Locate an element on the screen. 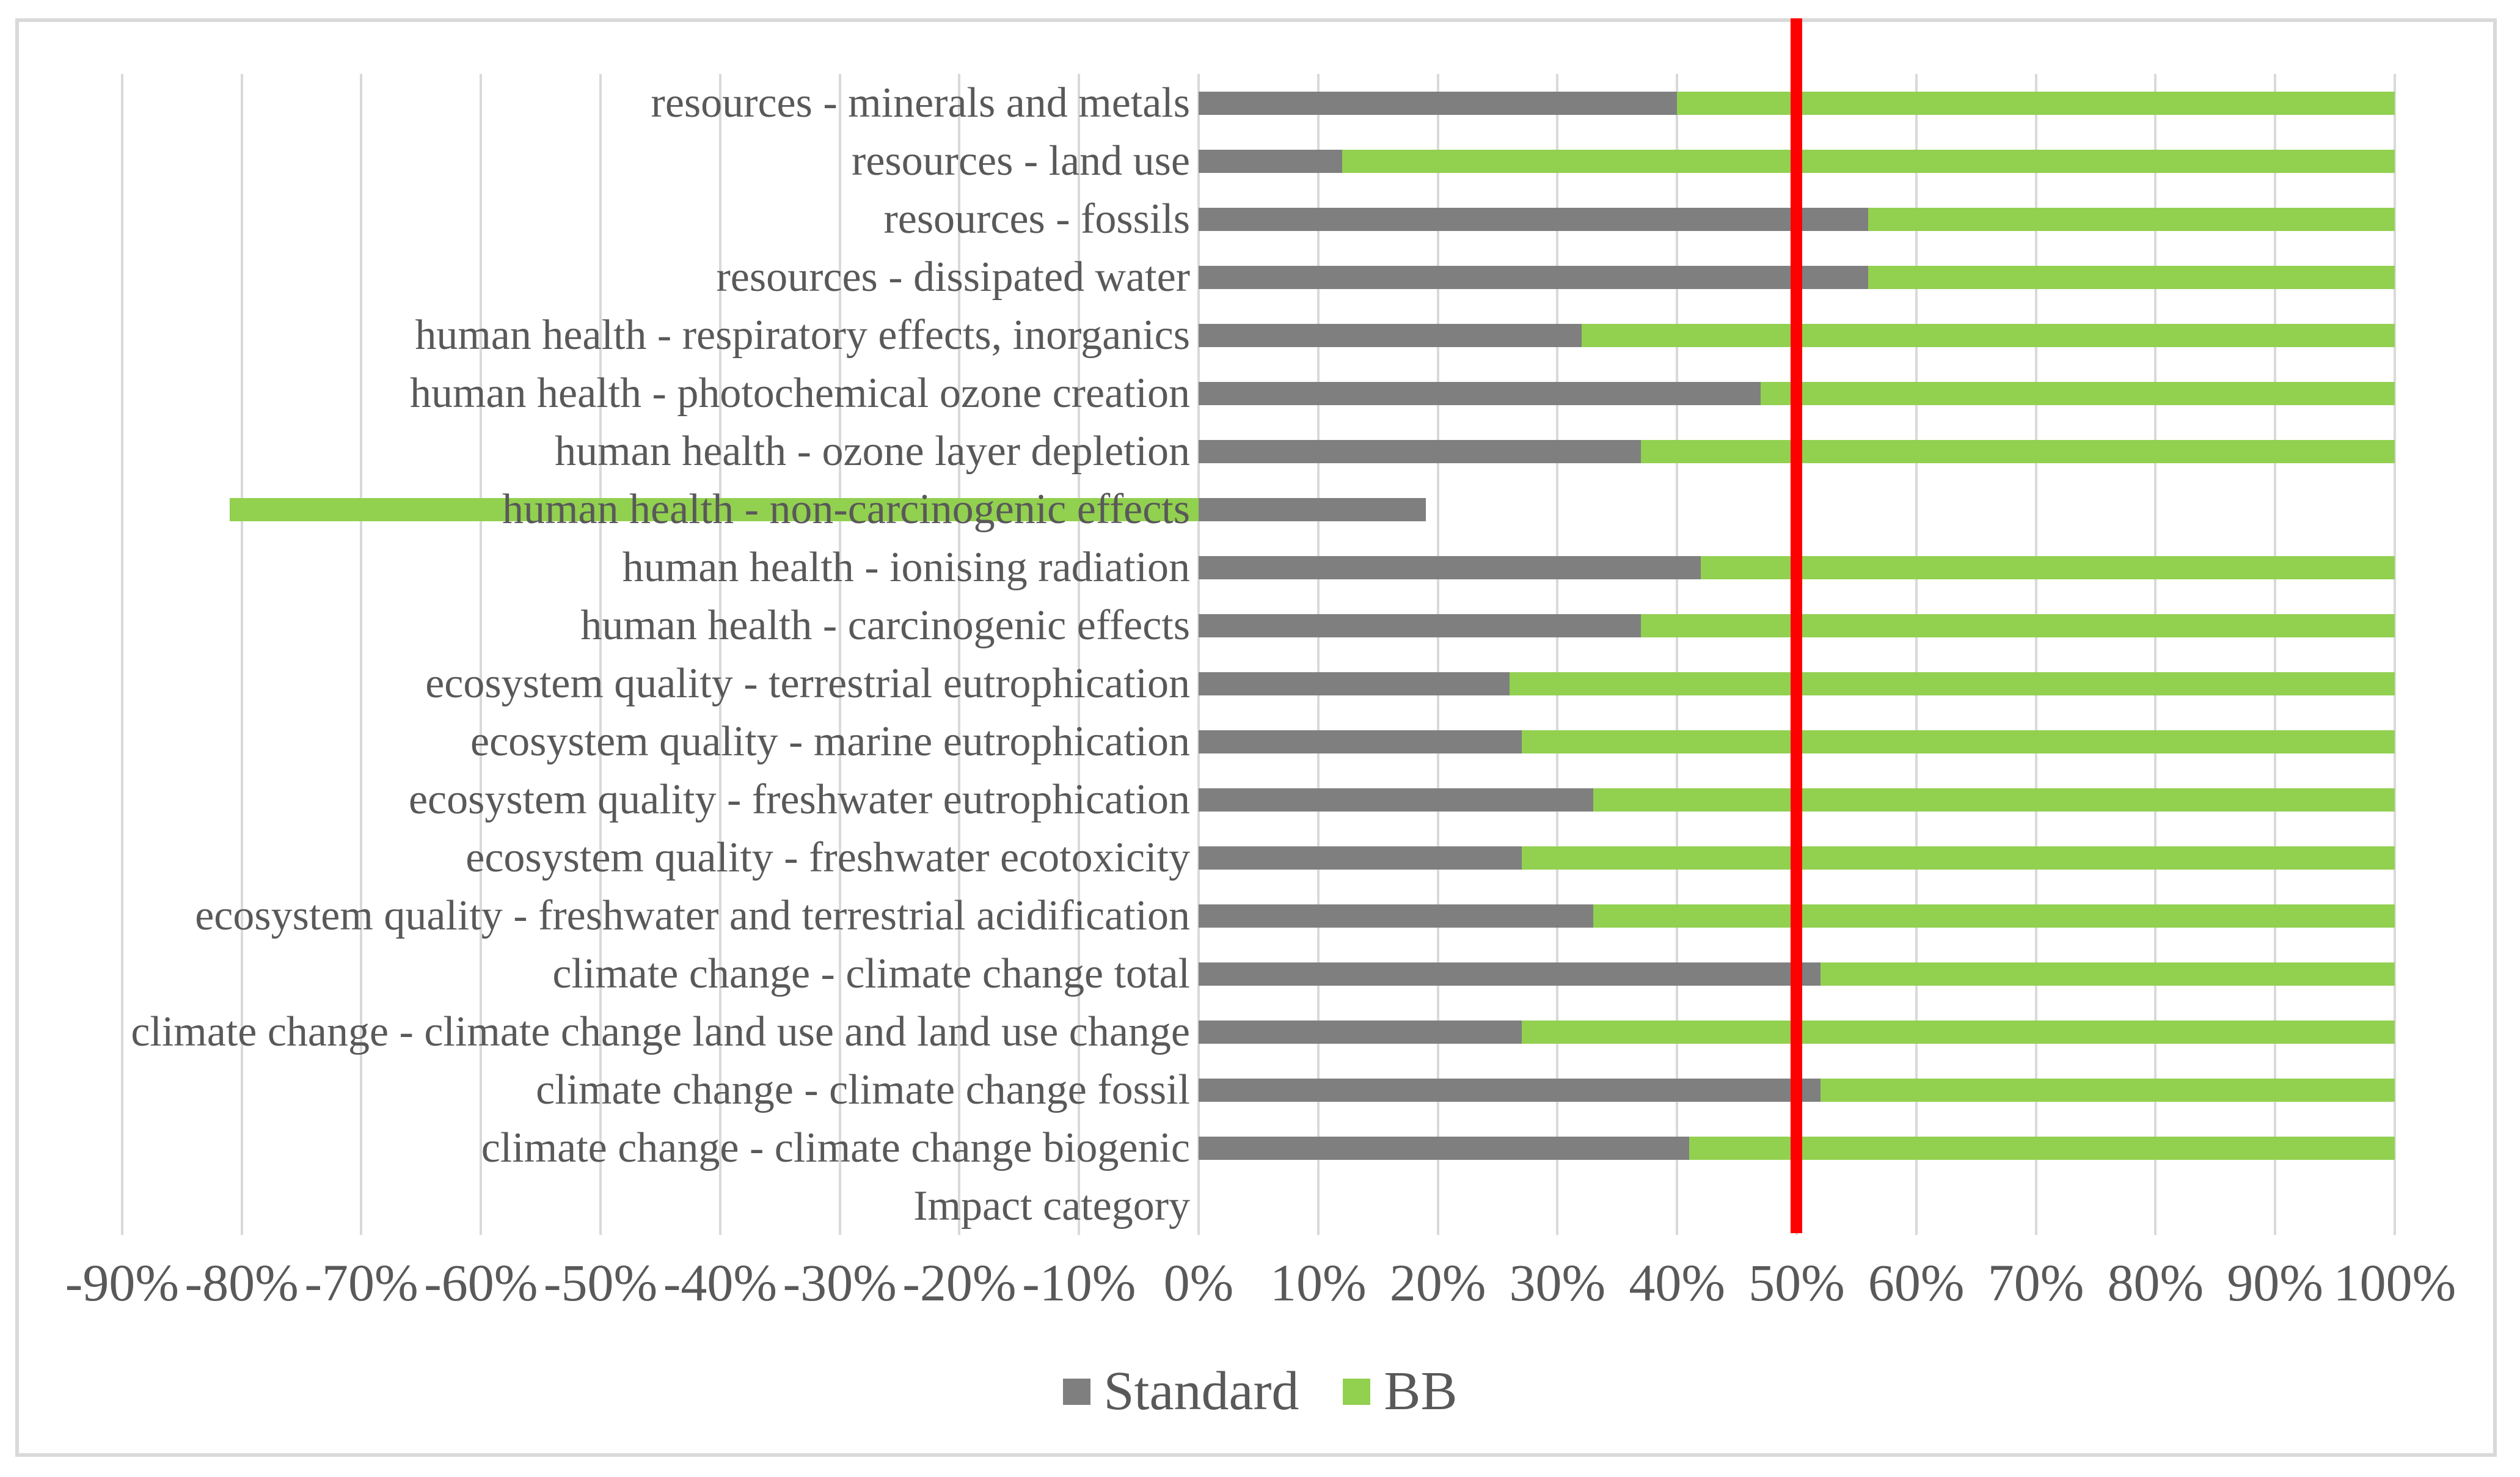 The height and width of the screenshot is (1477, 2520). x-tick-label--80%: -80% is located at coordinates (242, 1283).